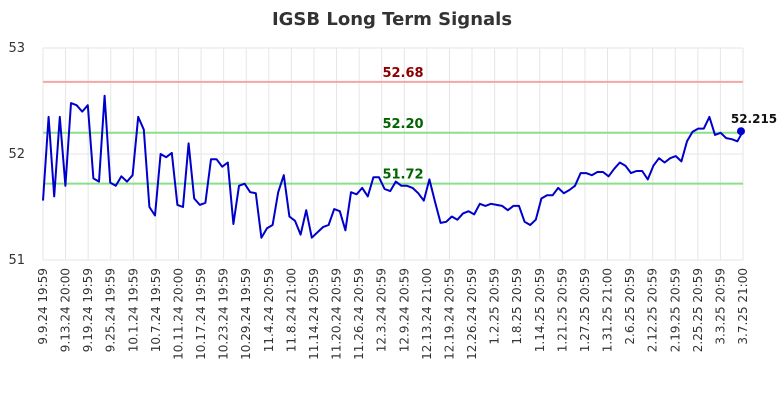 The height and width of the screenshot is (404, 784). Describe the element at coordinates (224, 314) in the screenshot. I see `x-tick-label: 10.23.24 19:59` at that location.